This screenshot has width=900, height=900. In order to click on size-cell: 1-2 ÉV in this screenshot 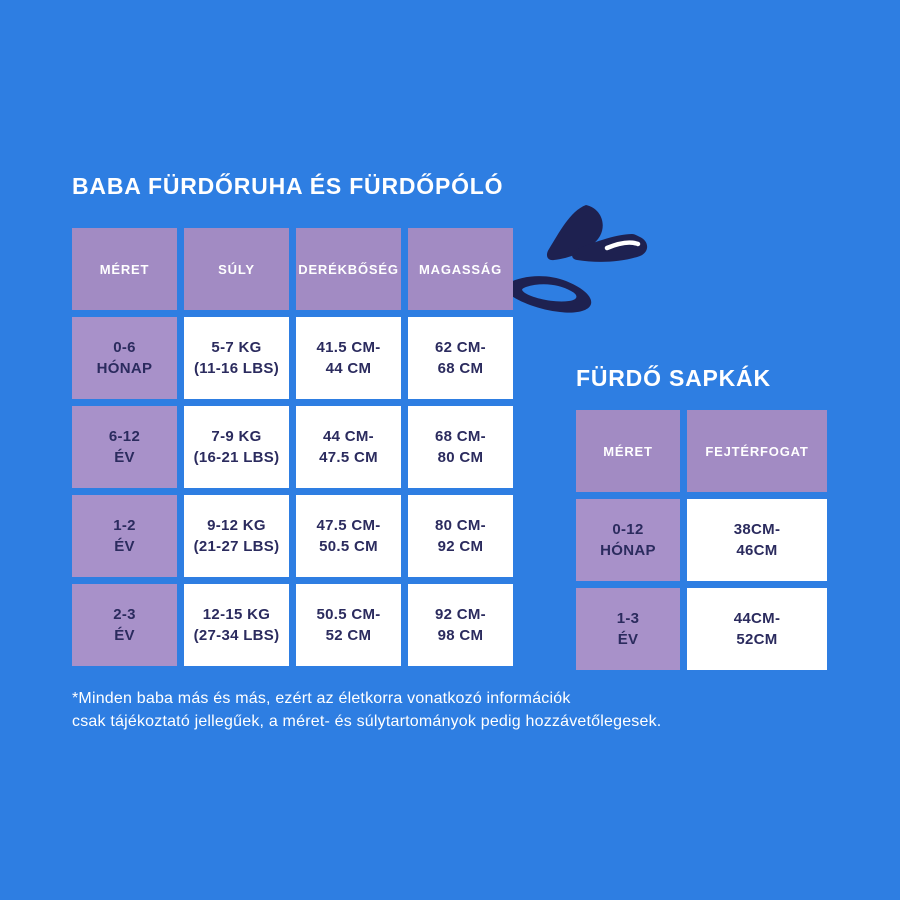, I will do `click(124, 536)`.